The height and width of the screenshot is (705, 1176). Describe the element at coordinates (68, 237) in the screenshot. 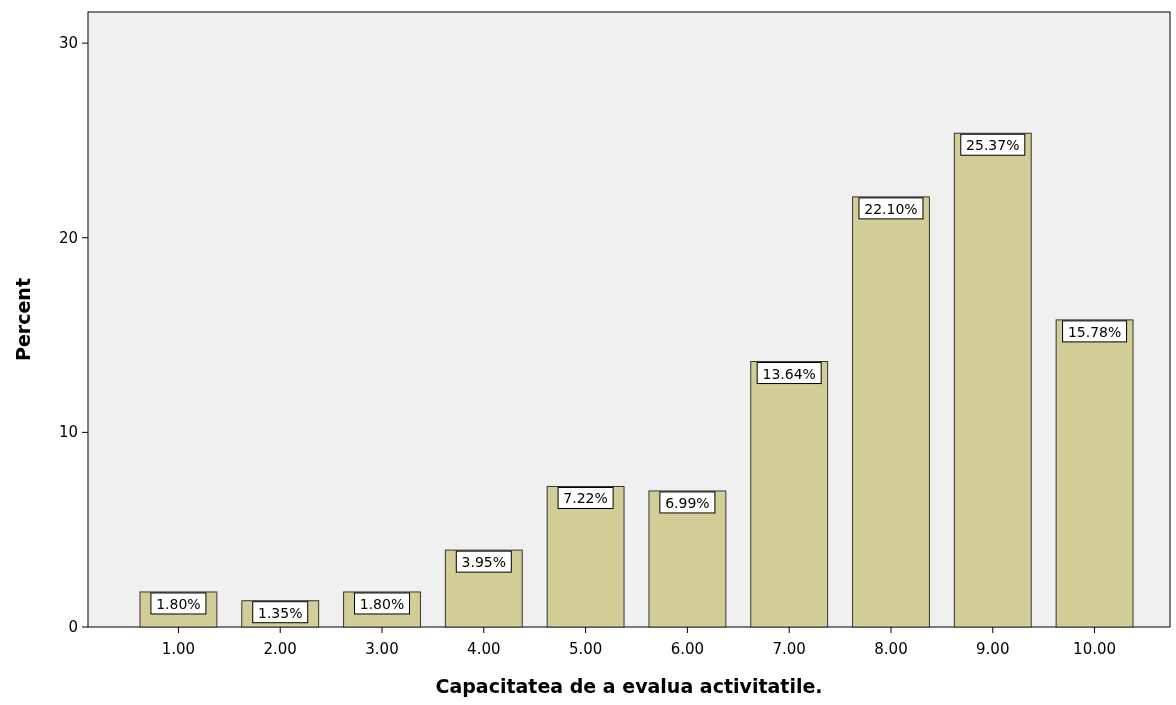

I see `y-tick-label: 20` at that location.